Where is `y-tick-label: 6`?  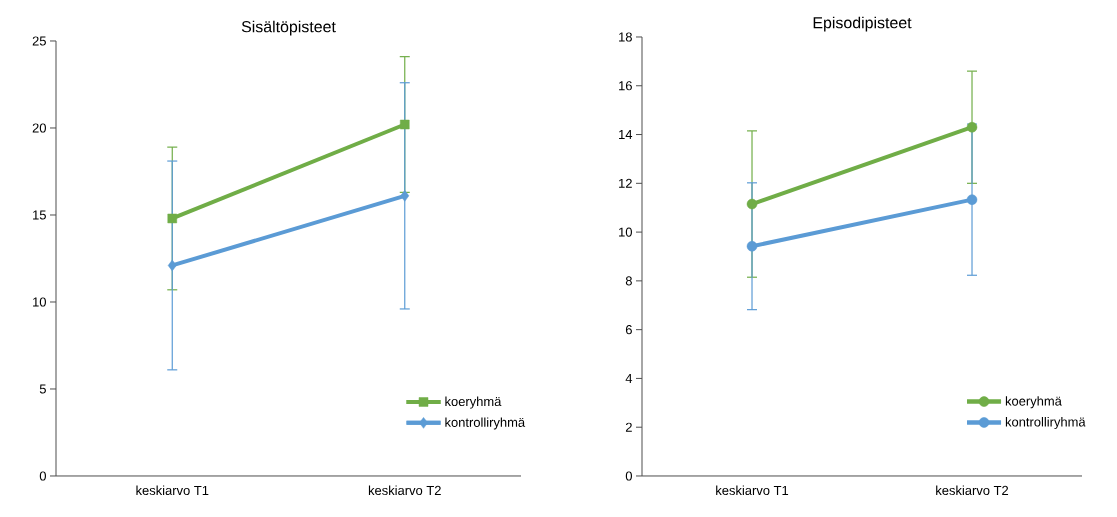
y-tick-label: 6 is located at coordinates (628, 330).